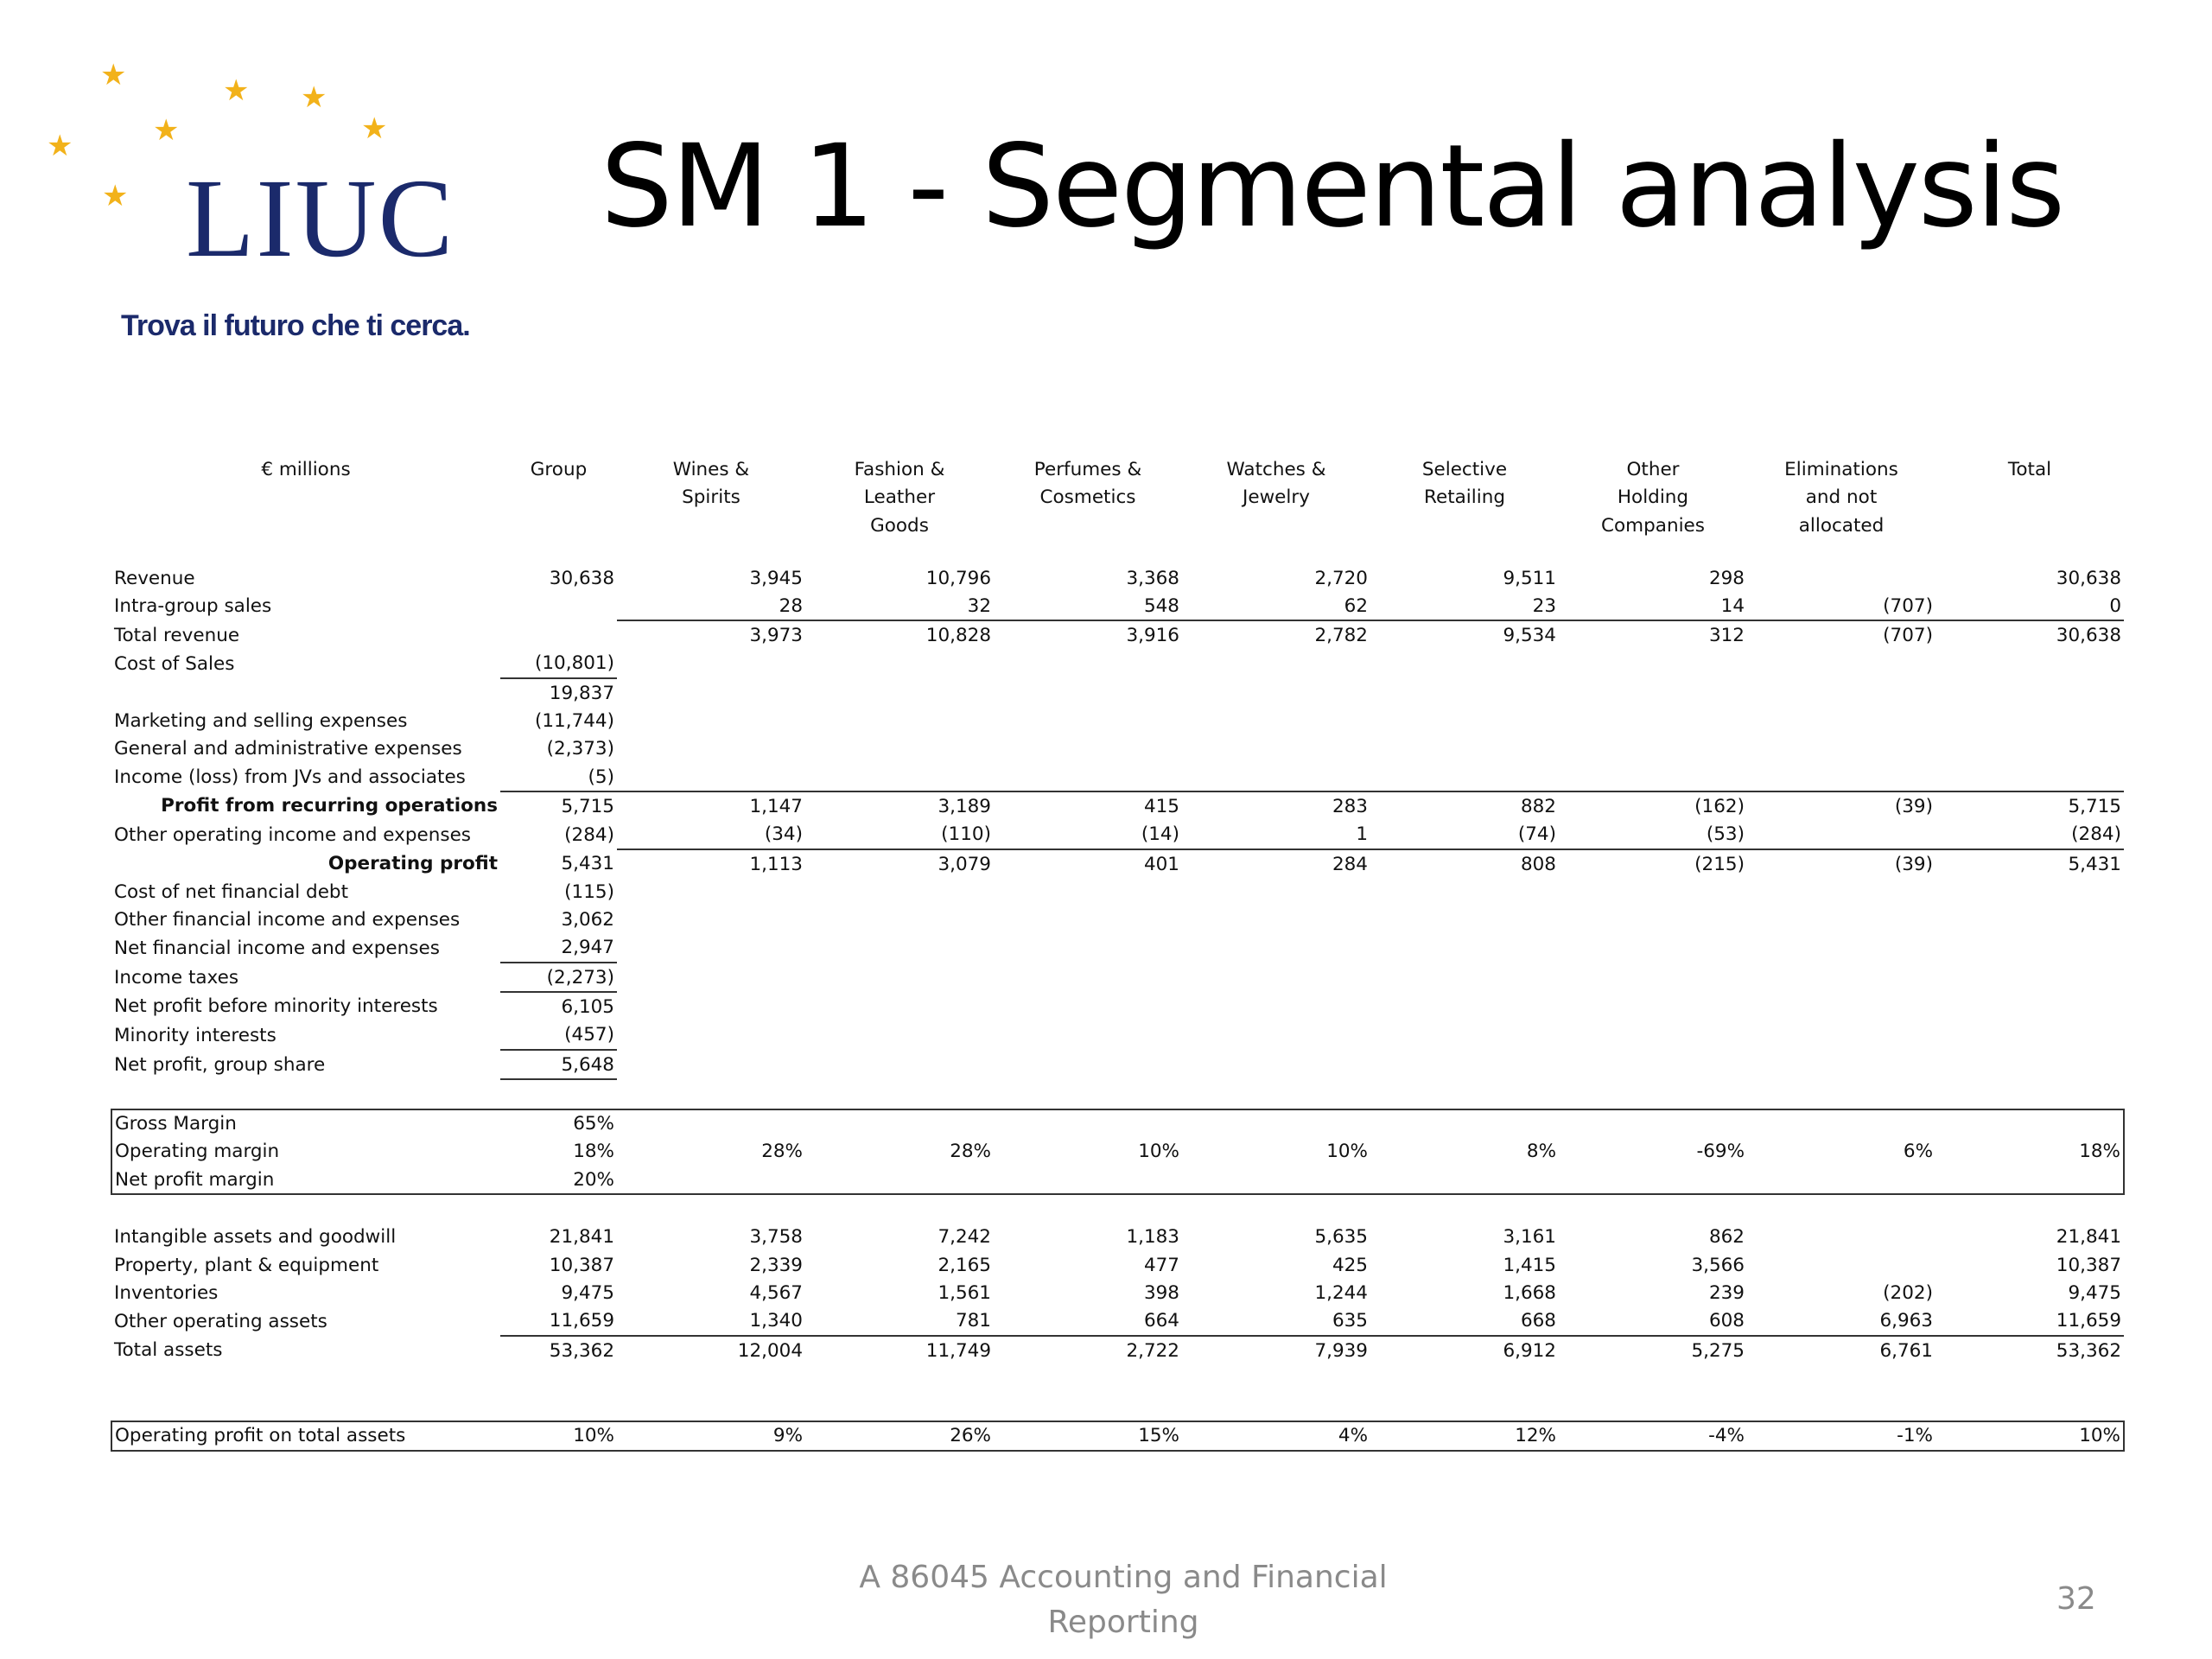 The width and height of the screenshot is (2212, 1659). I want to click on table-cell: 3,368, so click(1152, 578).